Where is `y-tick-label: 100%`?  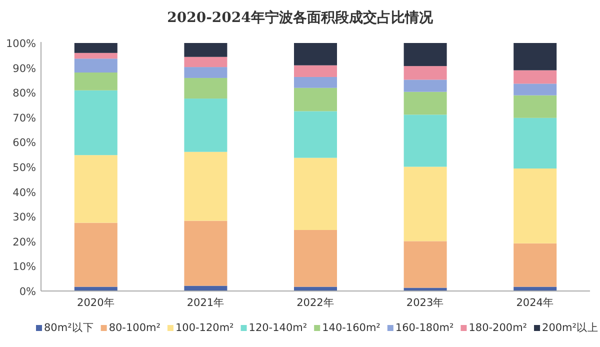
y-tick-label: 100% is located at coordinates (21, 44).